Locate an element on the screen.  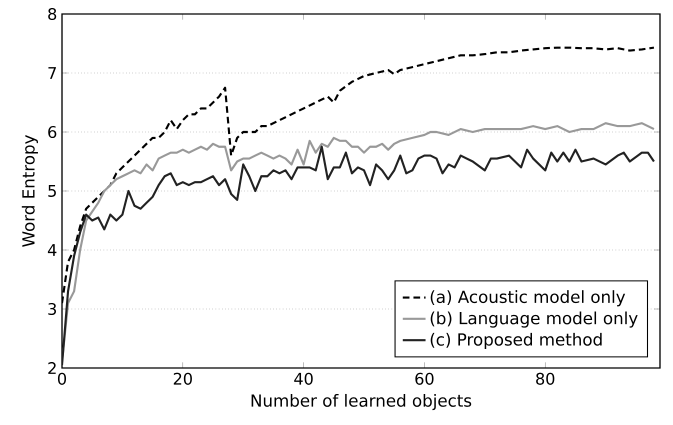
y-tick-label: 8 is located at coordinates (52, 14).